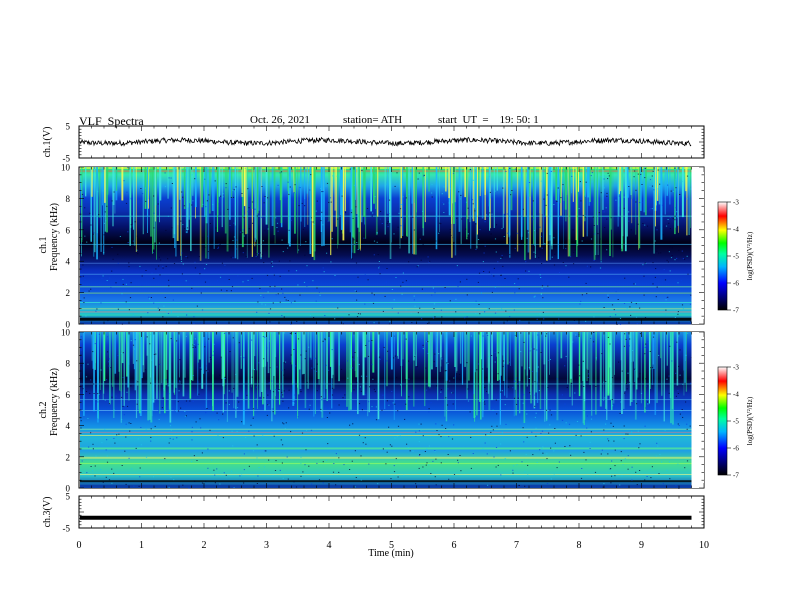 The width and height of the screenshot is (792, 612). What do you see at coordinates (722, 256) in the screenshot?
I see `ch1-colorbar-scale` at bounding box center [722, 256].